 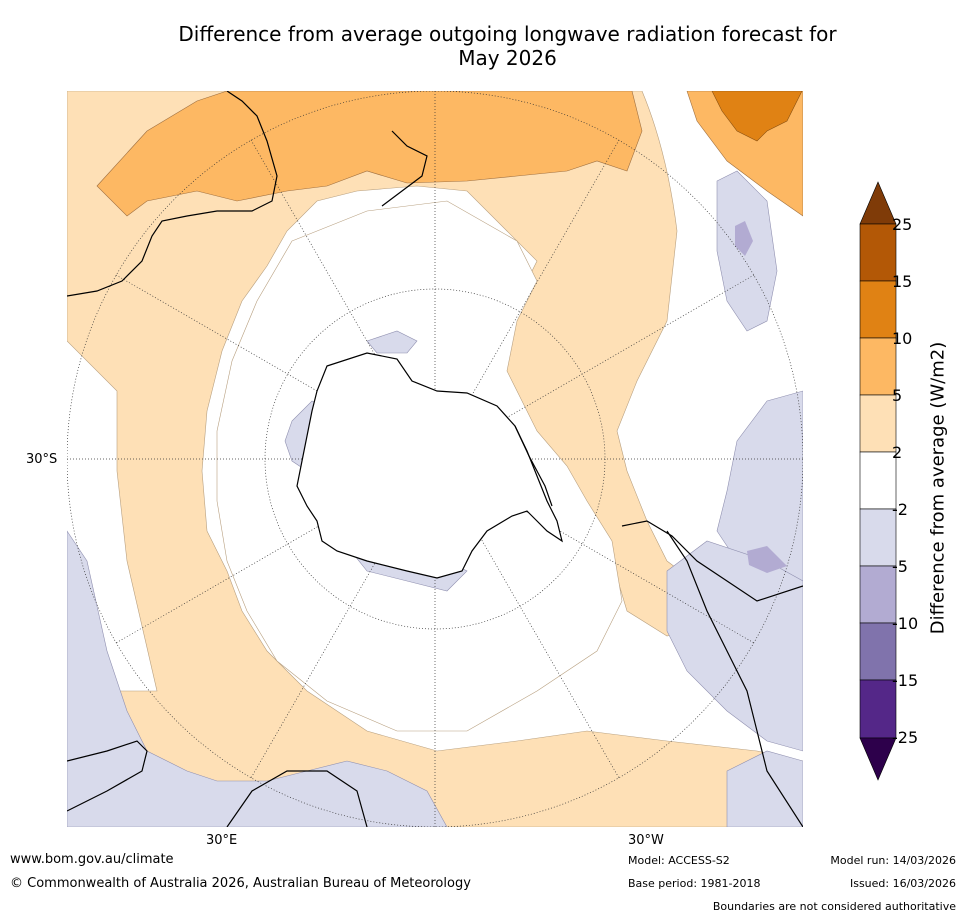 What do you see at coordinates (905, 680) in the screenshot?
I see `colorbar-tick-label: -15` at bounding box center [905, 680].